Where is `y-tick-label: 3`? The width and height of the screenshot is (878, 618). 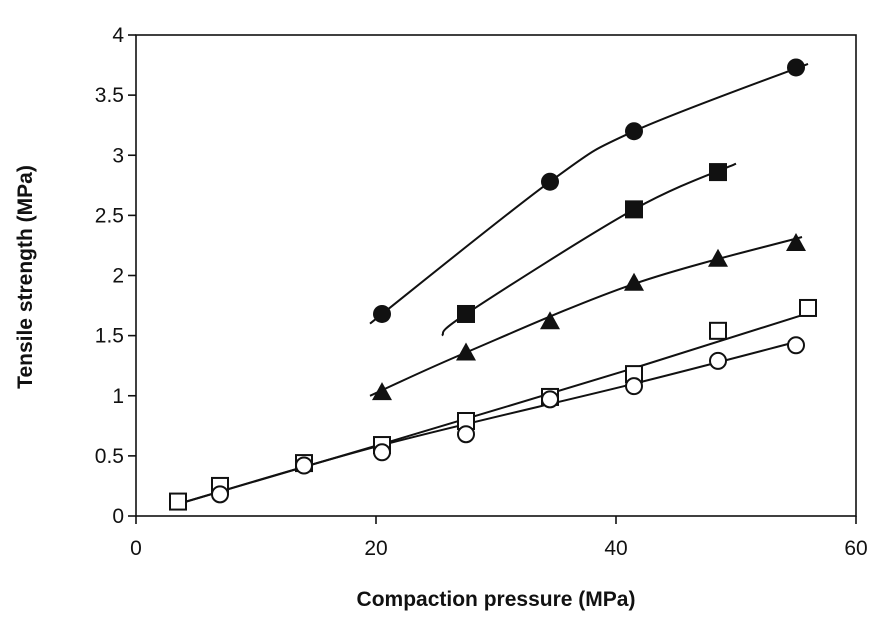 y-tick-label: 3 is located at coordinates (118, 155).